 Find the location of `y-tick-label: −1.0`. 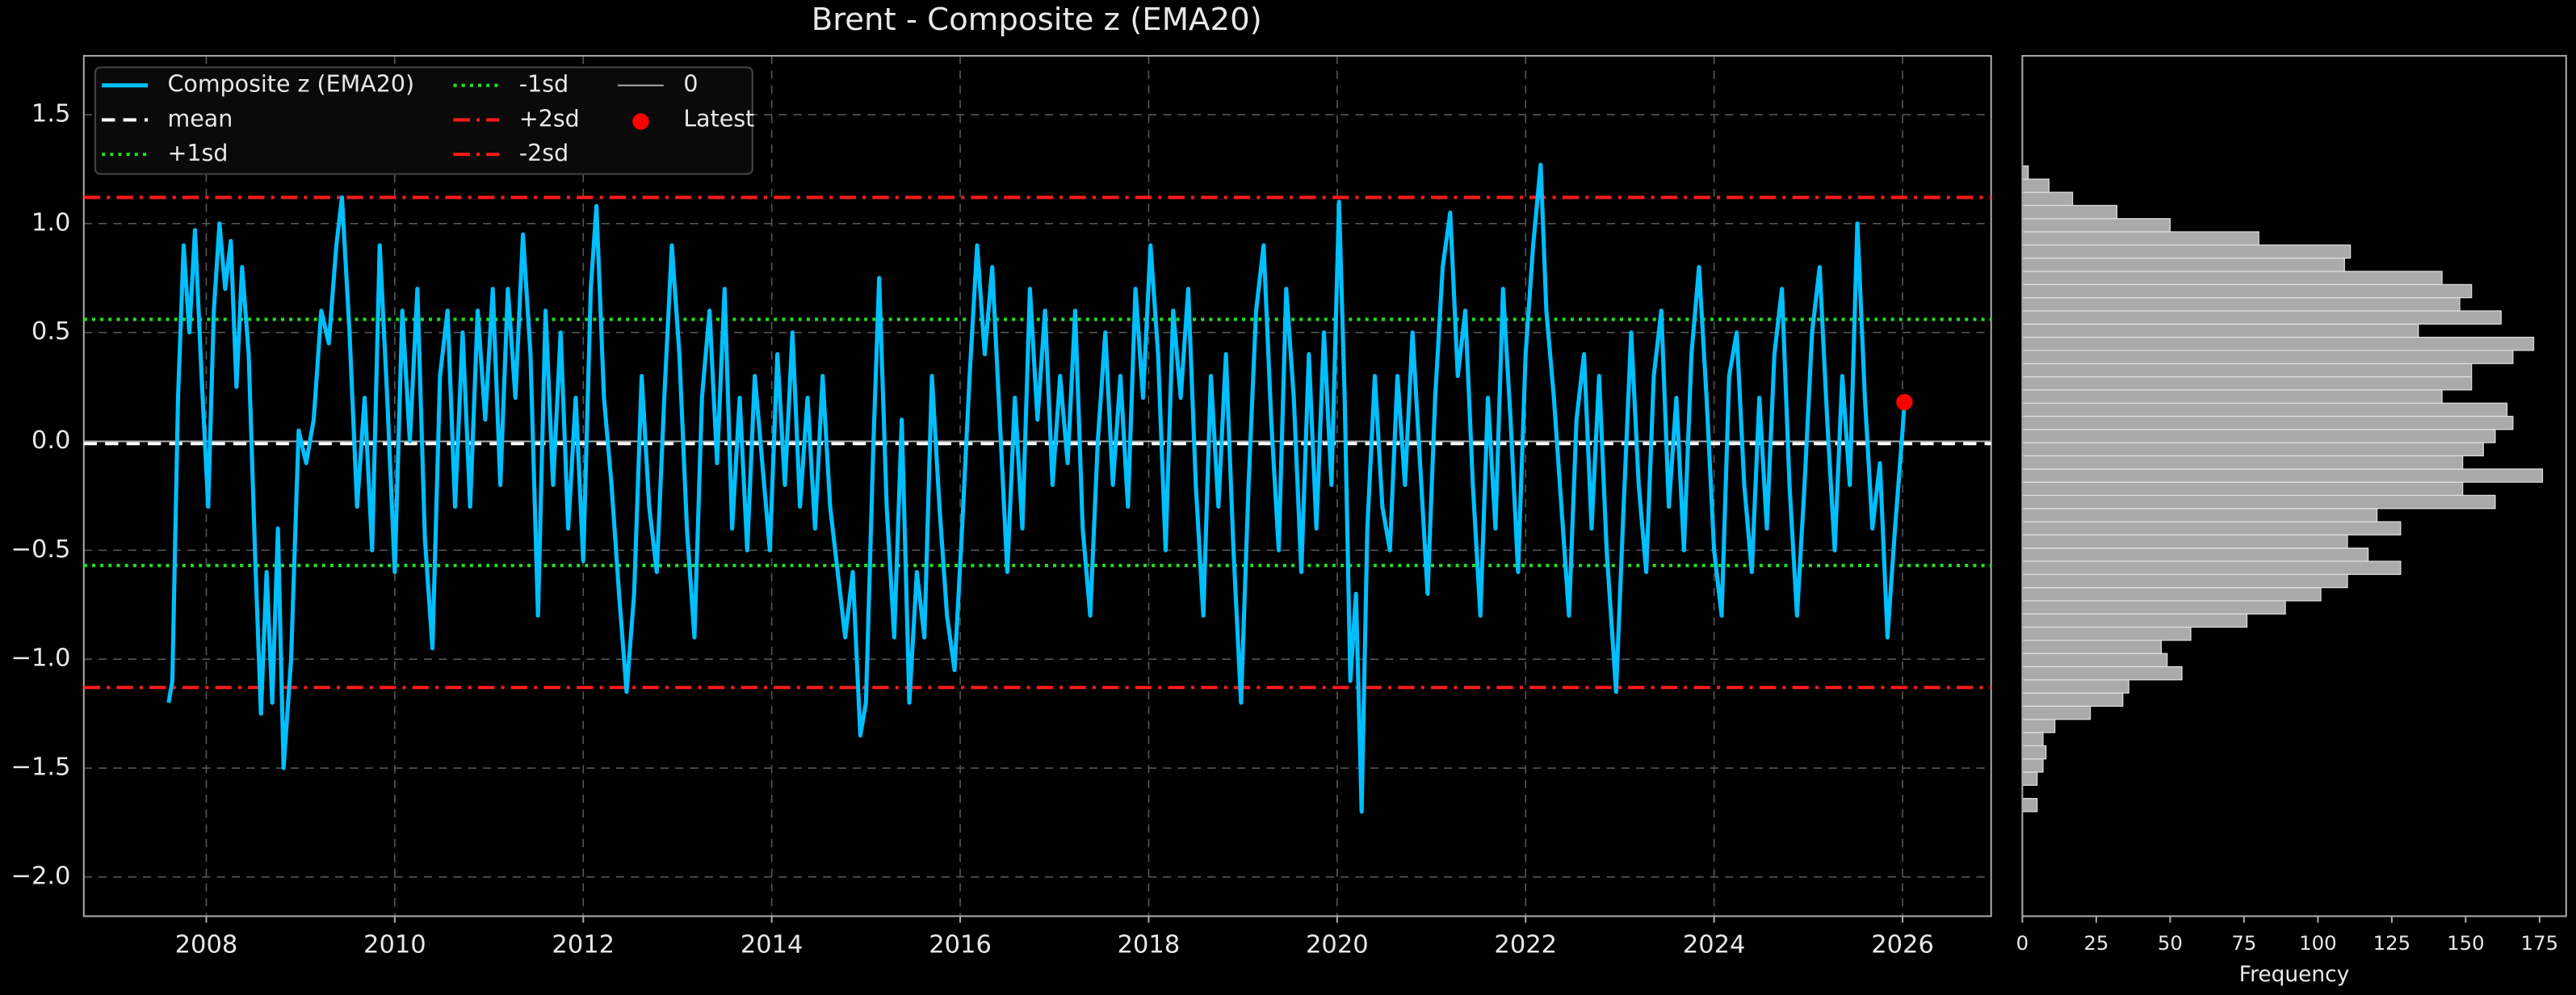

y-tick-label: −1.0 is located at coordinates (40, 658).